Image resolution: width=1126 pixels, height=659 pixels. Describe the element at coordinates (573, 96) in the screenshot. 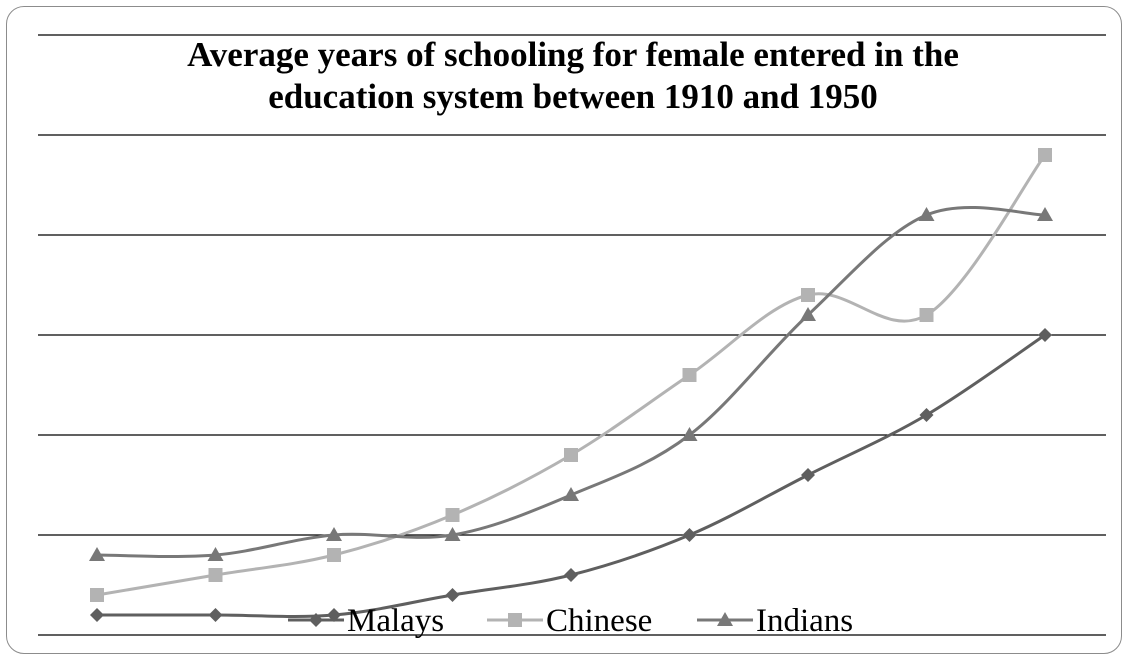

I see `chart-title-line-2: education system between 1910 and 1950` at that location.